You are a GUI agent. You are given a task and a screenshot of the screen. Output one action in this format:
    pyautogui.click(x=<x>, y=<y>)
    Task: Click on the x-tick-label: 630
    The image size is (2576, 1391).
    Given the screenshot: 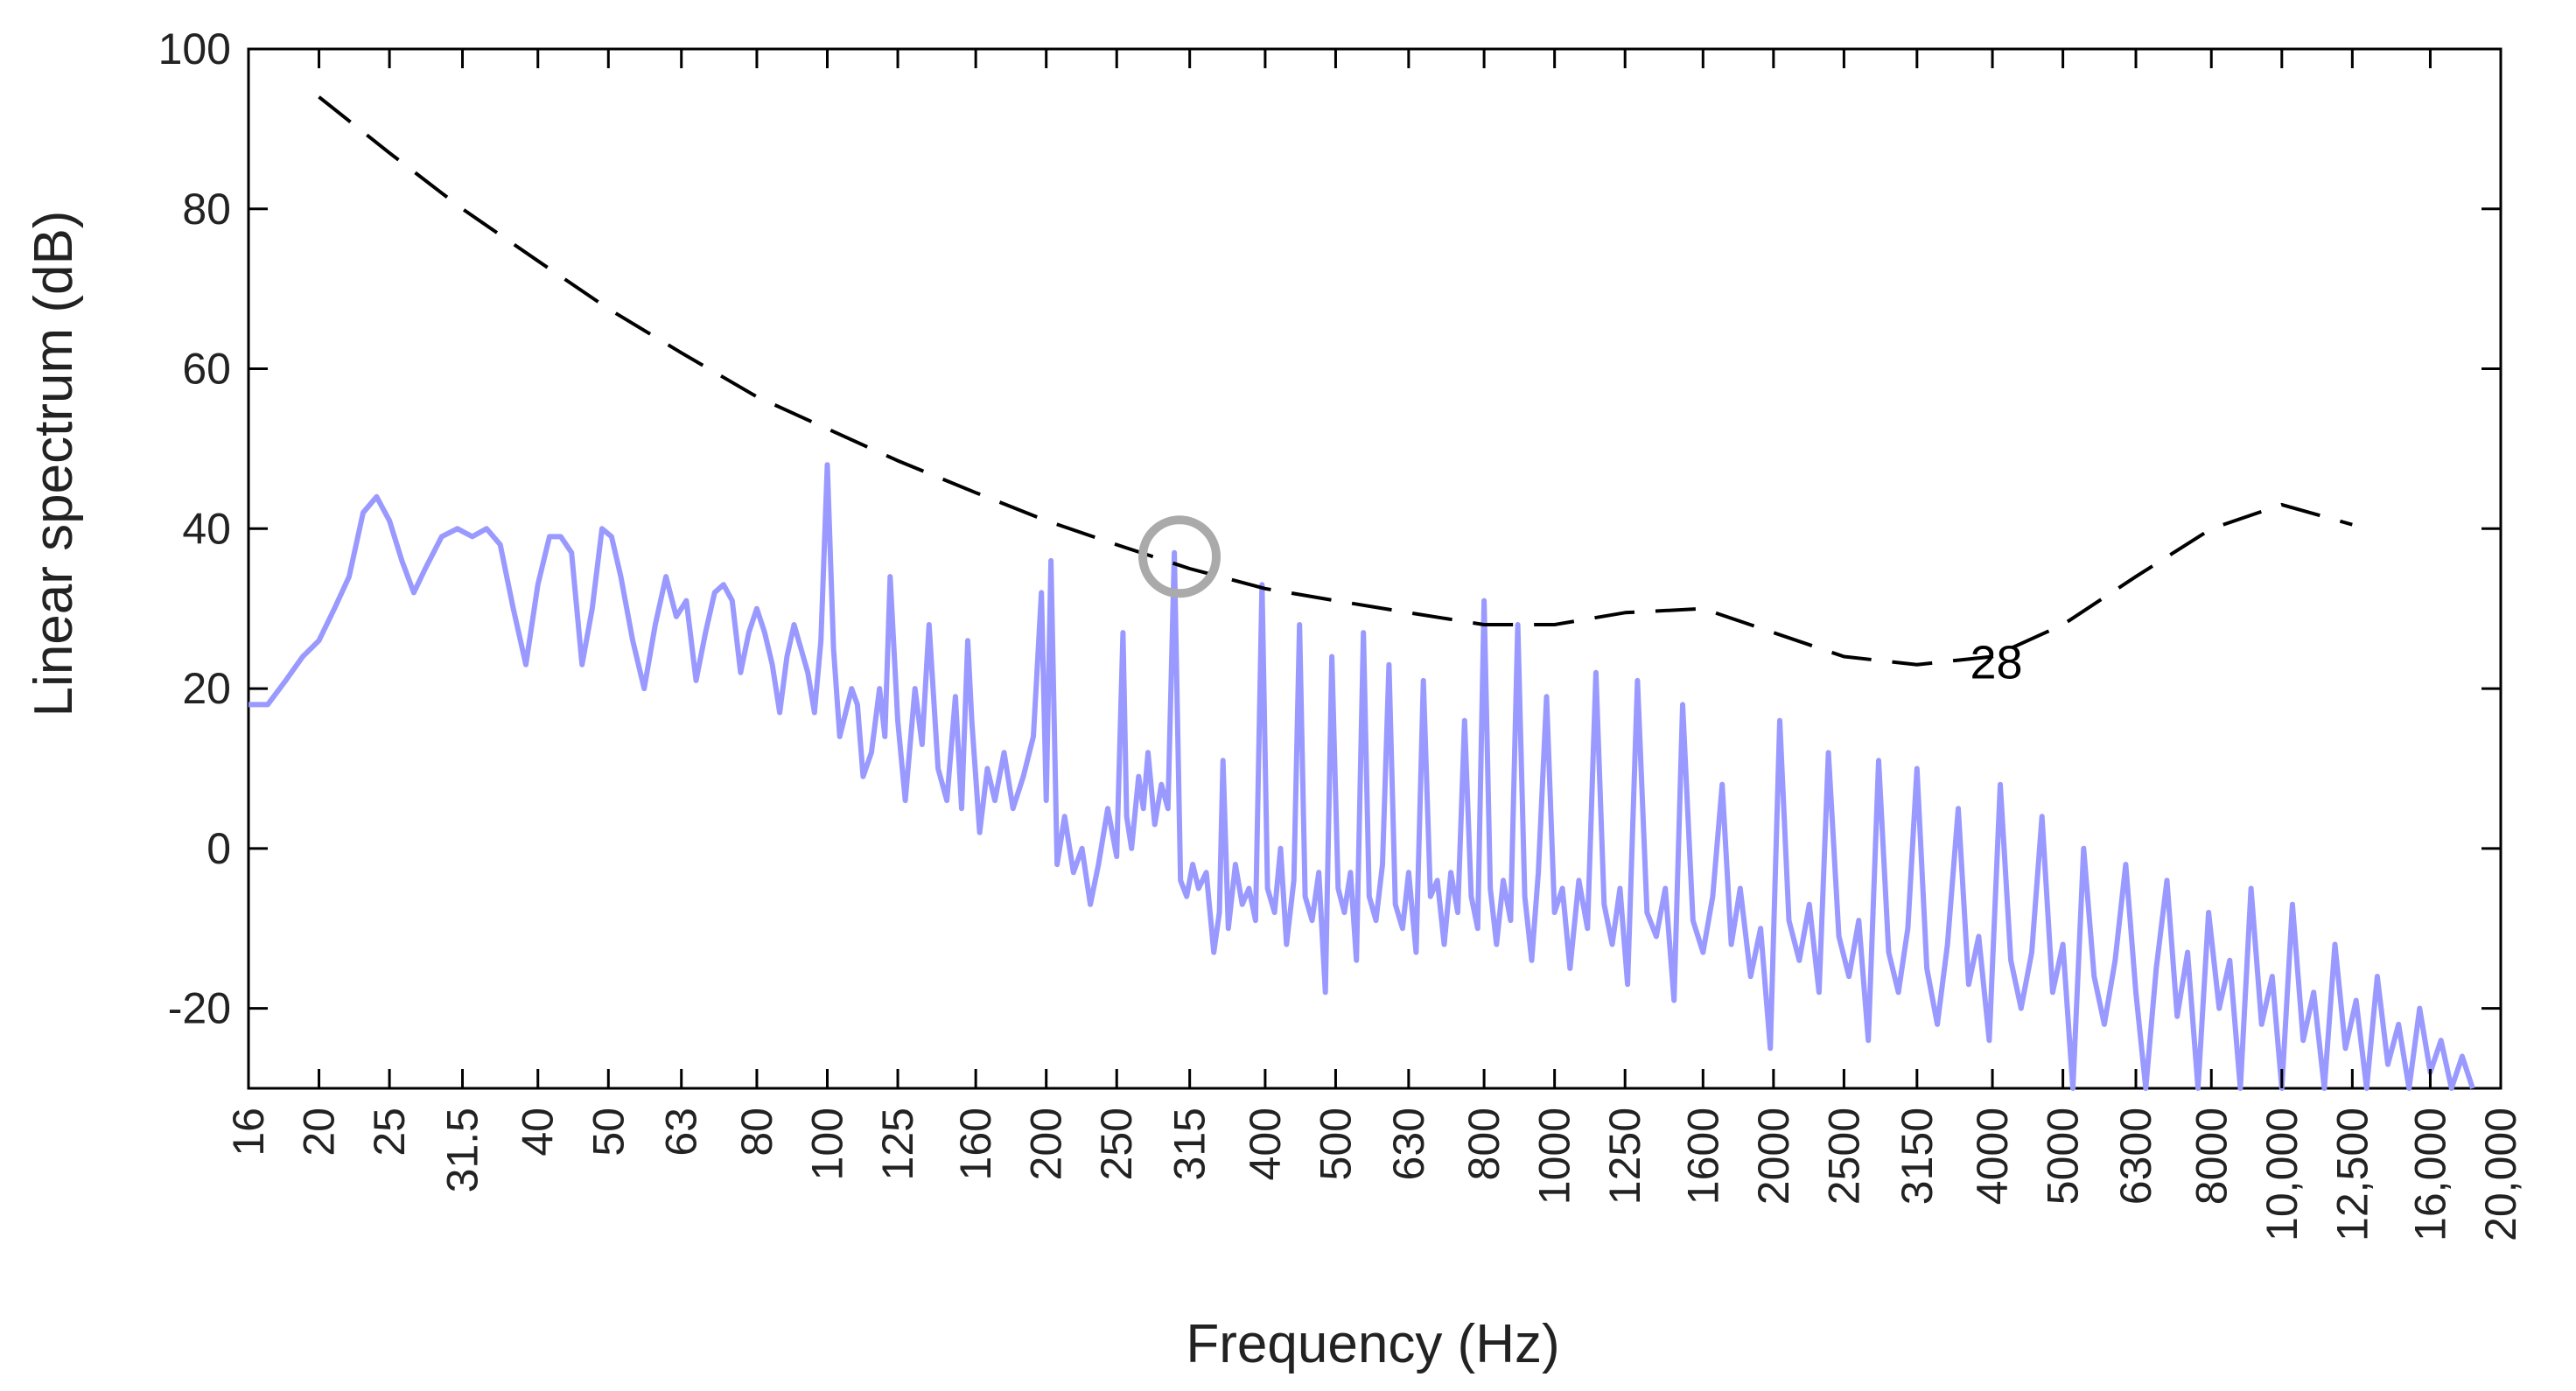 What is the action you would take?
    pyautogui.click(x=1408, y=1144)
    